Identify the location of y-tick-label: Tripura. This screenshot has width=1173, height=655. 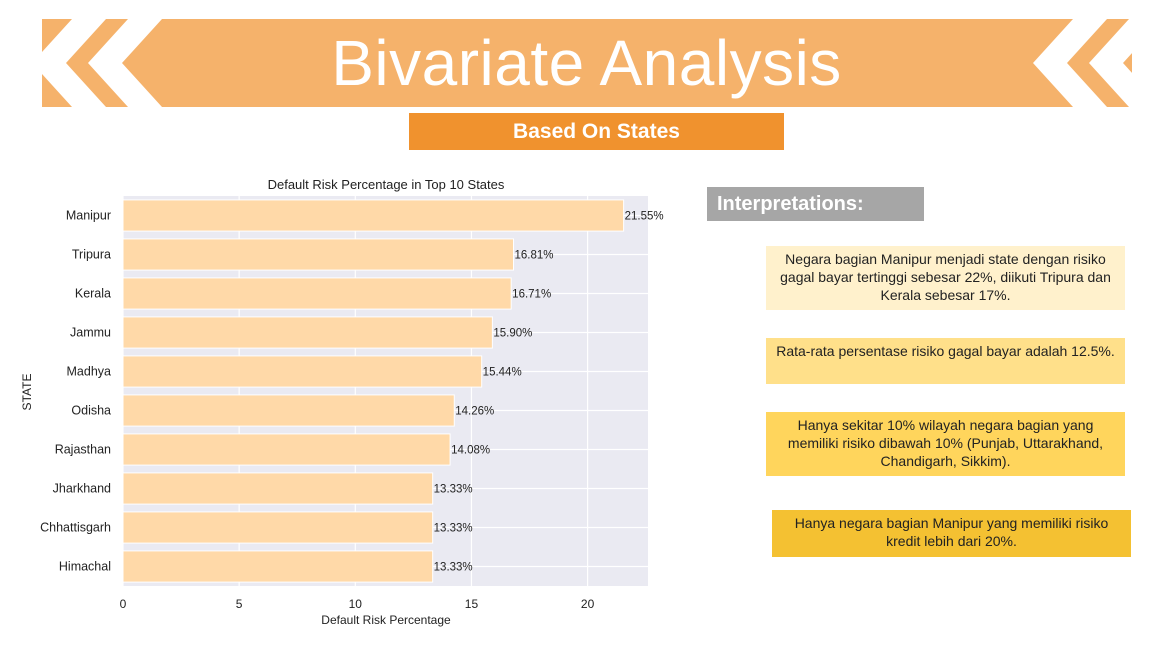
(91, 255).